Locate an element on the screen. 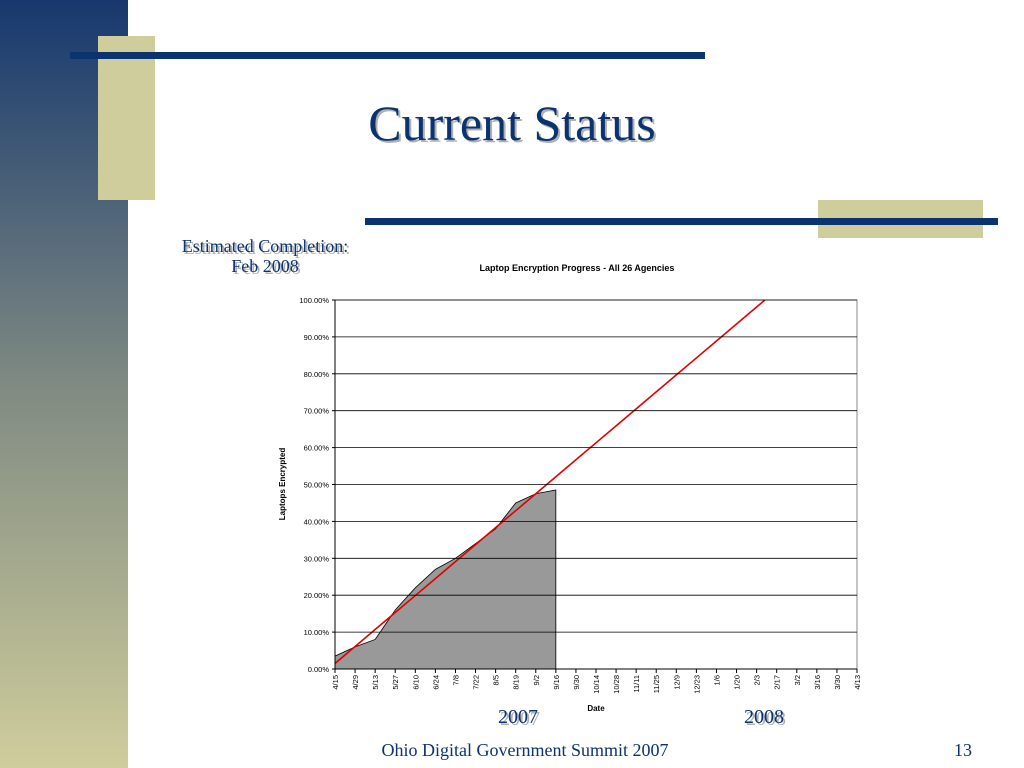 The image size is (1024, 768). x-tick-label: 6/10 is located at coordinates (415, 682).